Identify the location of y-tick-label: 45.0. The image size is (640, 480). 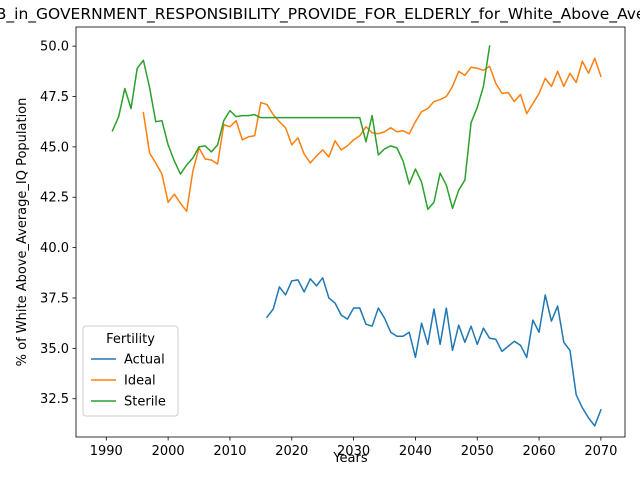
(54, 147).